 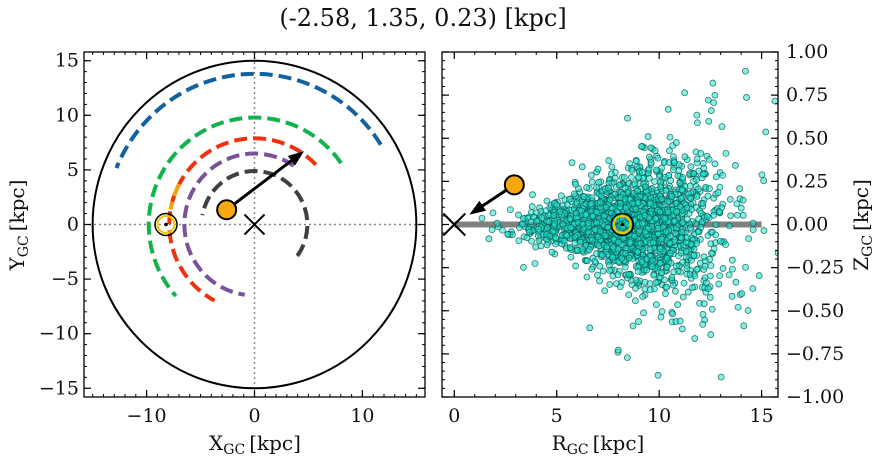 What do you see at coordinates (73, 170) in the screenshot?
I see `xy-y-tick-label: 5` at bounding box center [73, 170].